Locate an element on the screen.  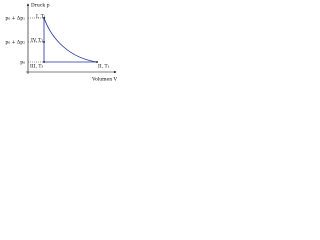
x-axis-label: Volumen V is located at coordinates (104, 80).